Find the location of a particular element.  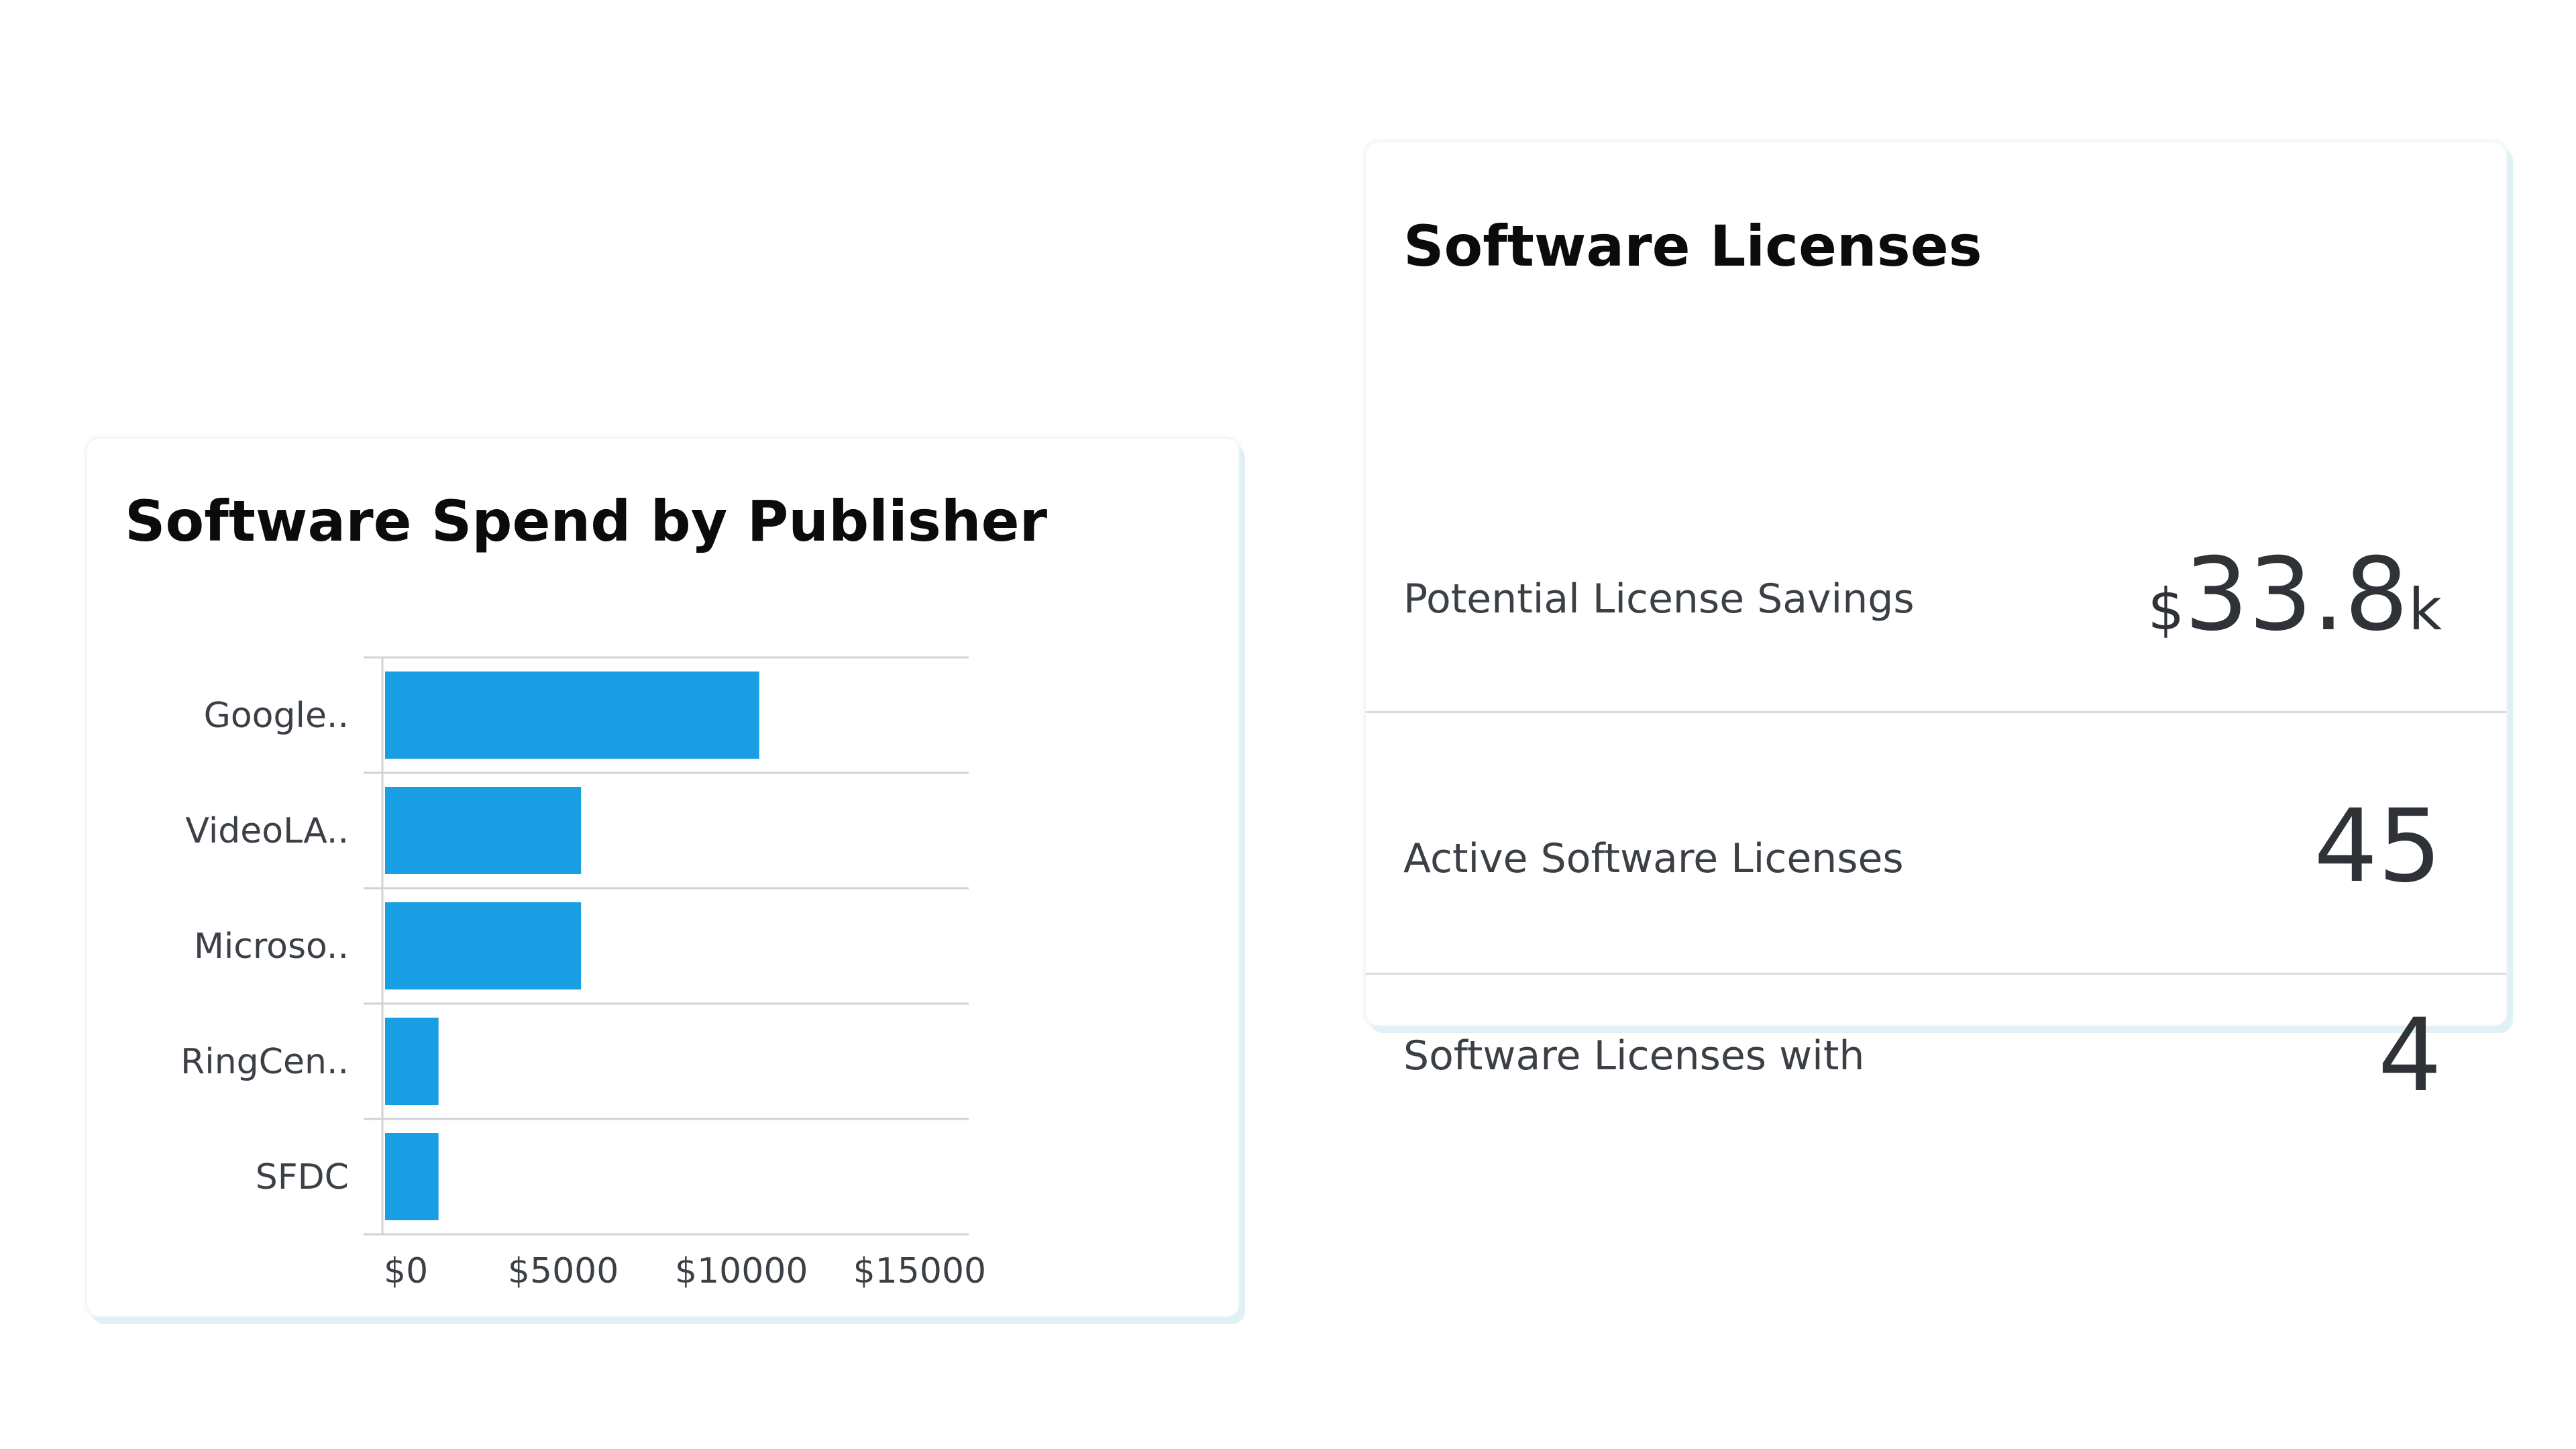

savings-number: 33.8 is located at coordinates (2296, 595).